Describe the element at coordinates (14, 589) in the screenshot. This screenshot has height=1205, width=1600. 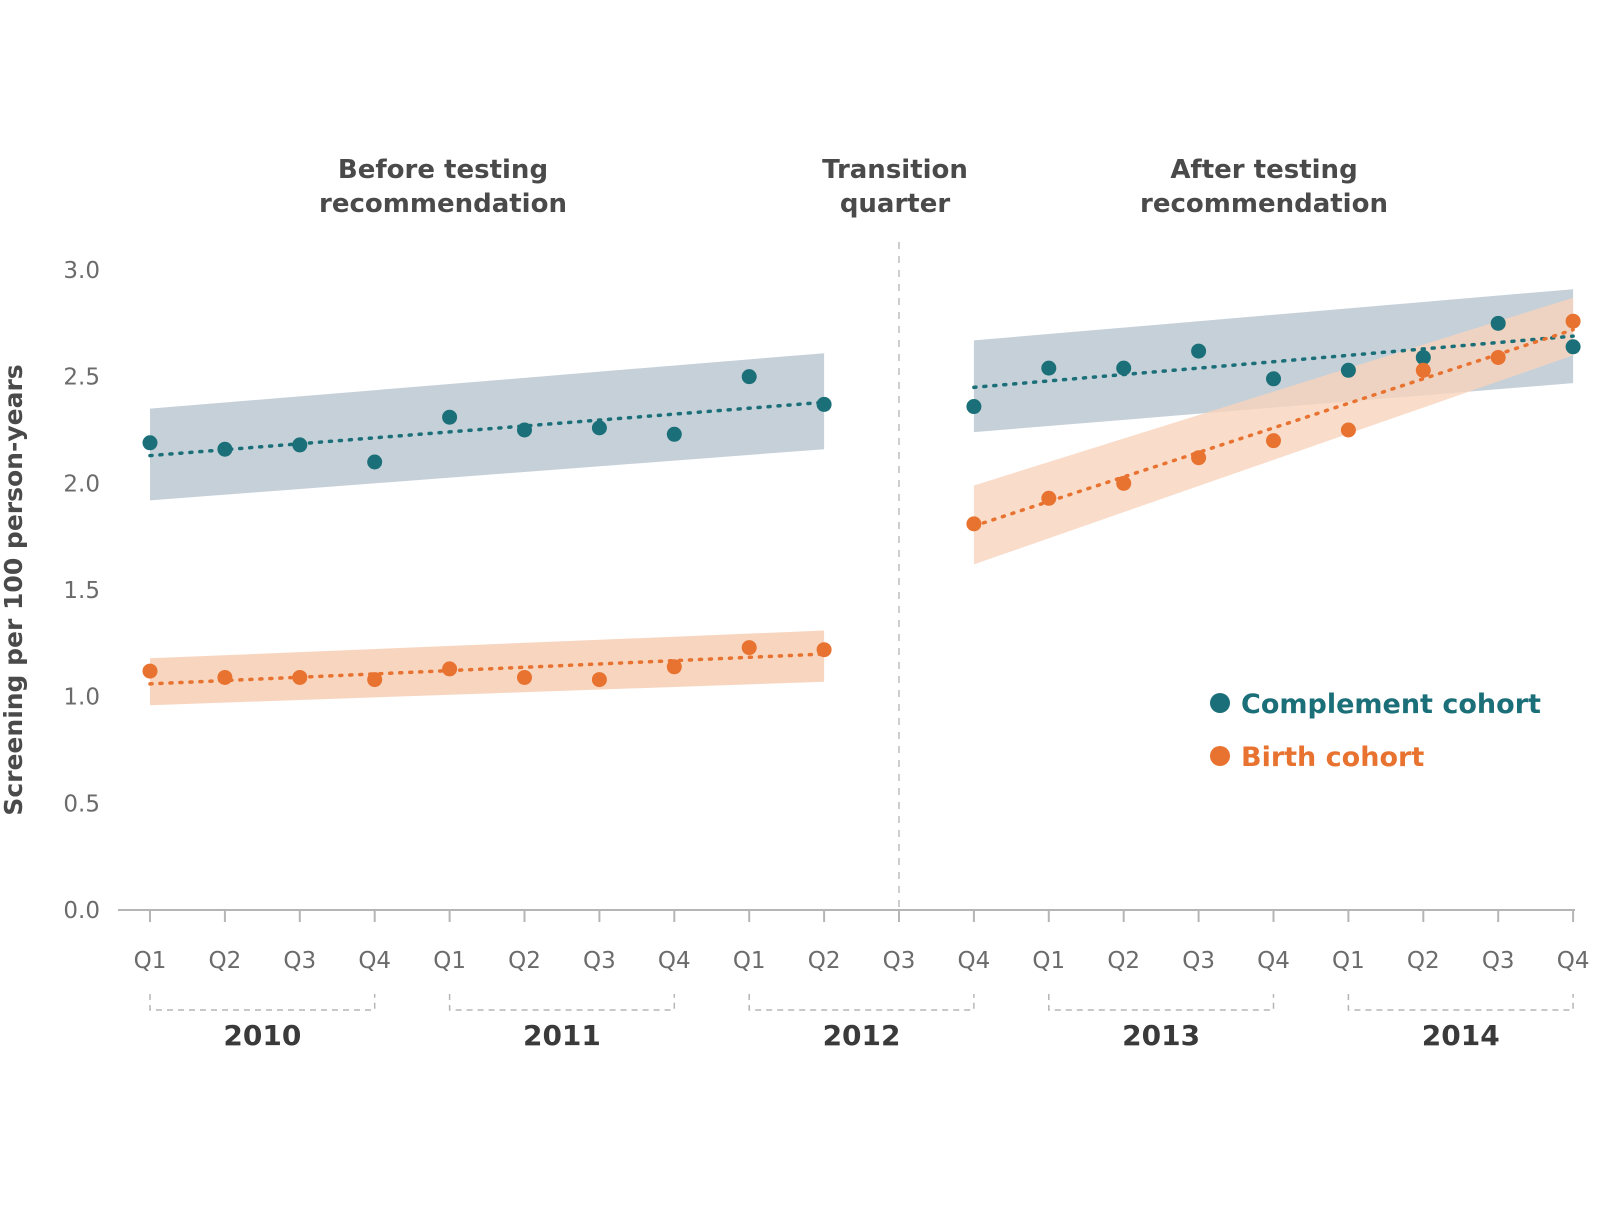
I see `y-axis-label: Screening per 100 person-years` at that location.